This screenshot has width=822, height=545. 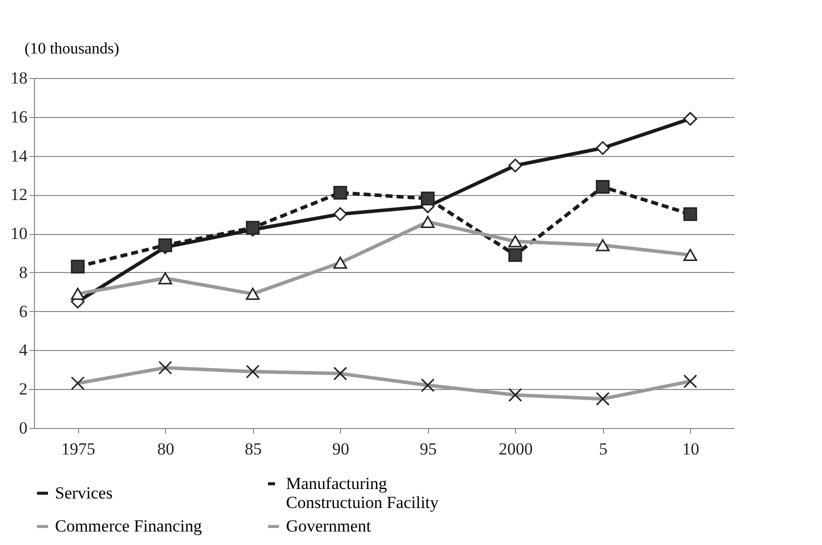 I want to click on legend-label: Manufacturing Constructuion Facility, so click(x=363, y=493).